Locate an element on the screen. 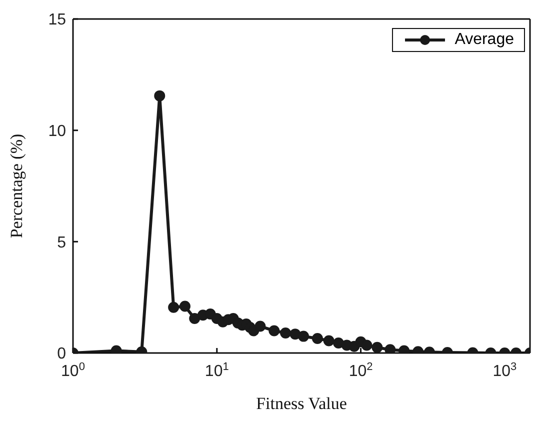  x-axis-title: Fitness Value is located at coordinates (301, 403).